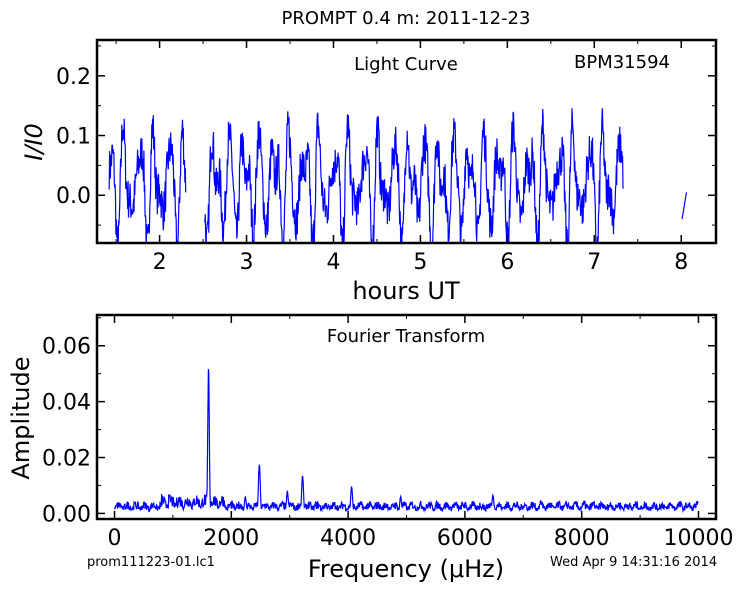  Describe the element at coordinates (151, 562) in the screenshot. I see `footer-filename: prom111223-01.lc1` at that location.